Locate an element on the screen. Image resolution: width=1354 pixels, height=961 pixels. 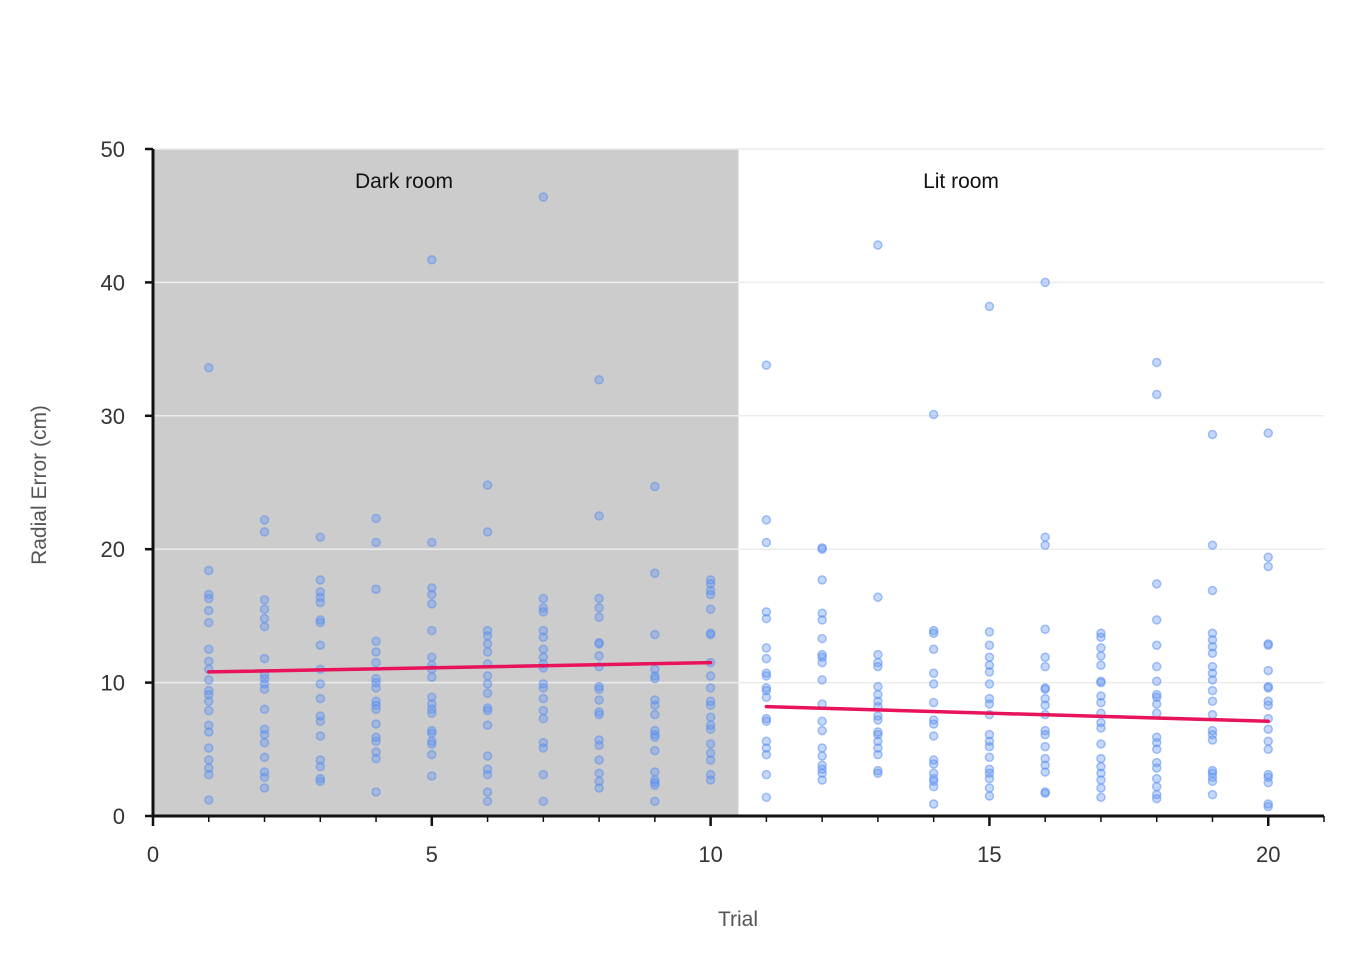
y-tick-label-20: 20 is located at coordinates (113, 549).